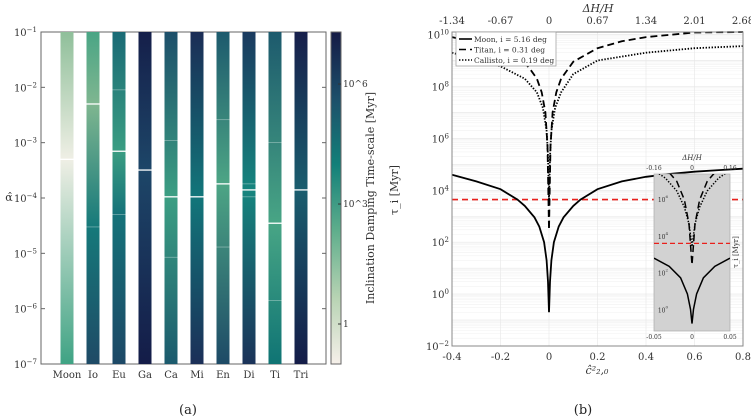 The height and width of the screenshot is (419, 751). What do you see at coordinates (501, 21) in the screenshot?
I see `top-x-tick-label: -0.67` at bounding box center [501, 21].